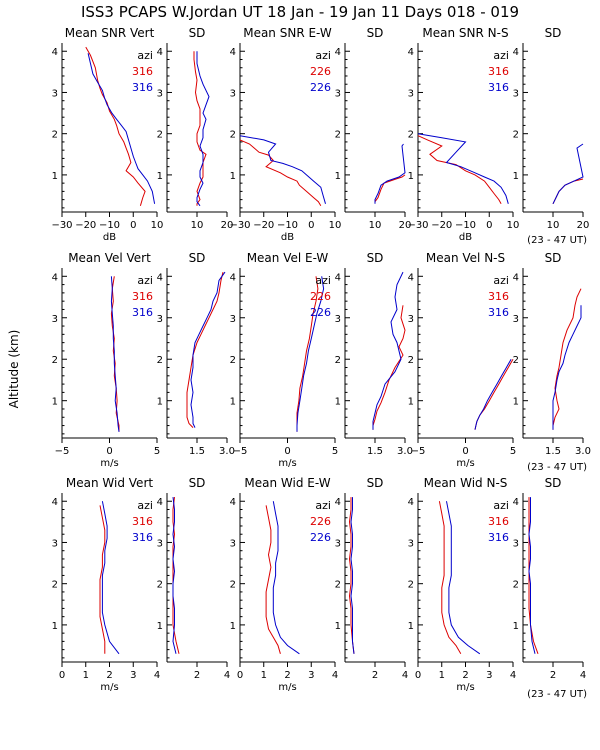 This screenshot has width=600, height=750. Describe the element at coordinates (373, 128) in the screenshot. I see `panel-0-3: SD 1 2 3 4 10 20` at that location.